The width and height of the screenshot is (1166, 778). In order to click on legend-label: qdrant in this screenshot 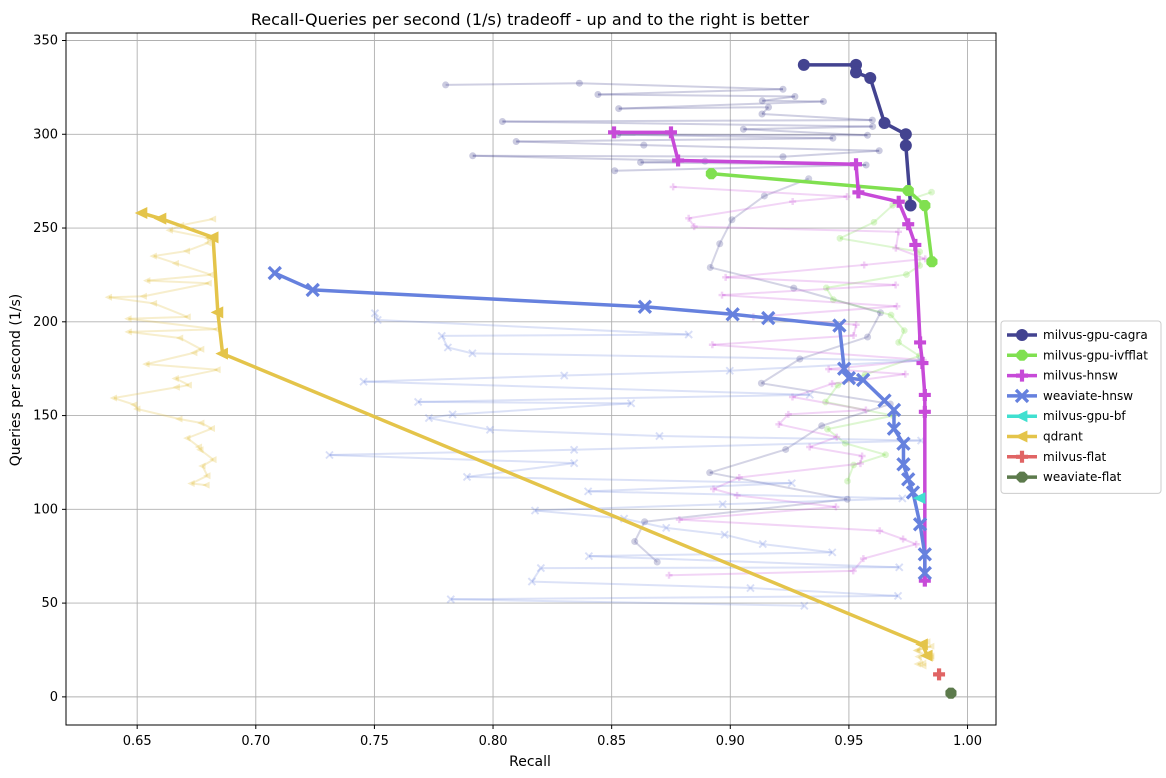, I will do `click(1063, 437)`.